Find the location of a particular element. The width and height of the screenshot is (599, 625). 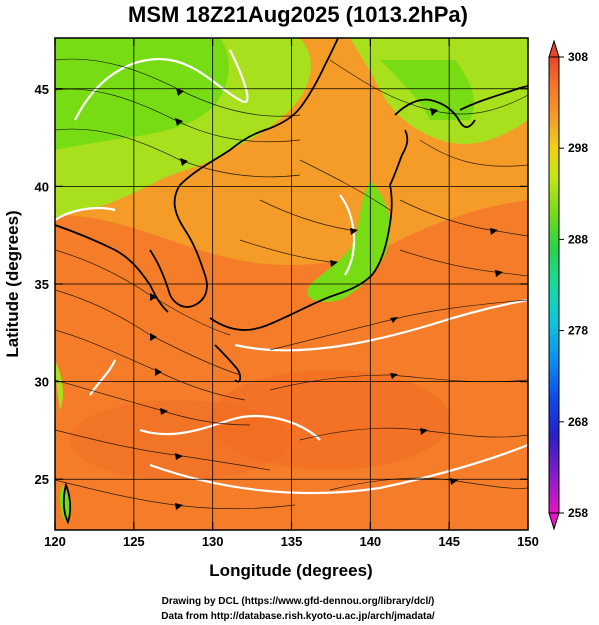

x-tick-label: 130 is located at coordinates (213, 541).